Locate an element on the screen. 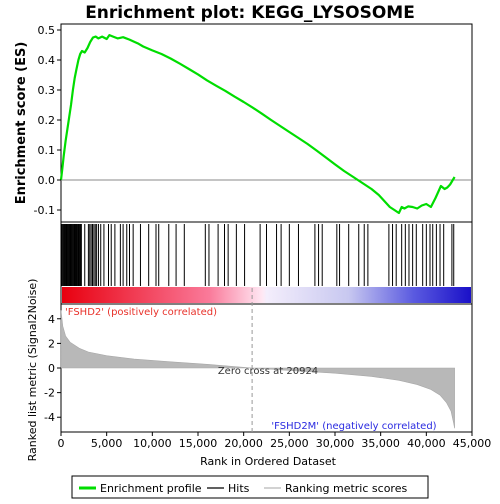  legend-frame is located at coordinates (250, 487).